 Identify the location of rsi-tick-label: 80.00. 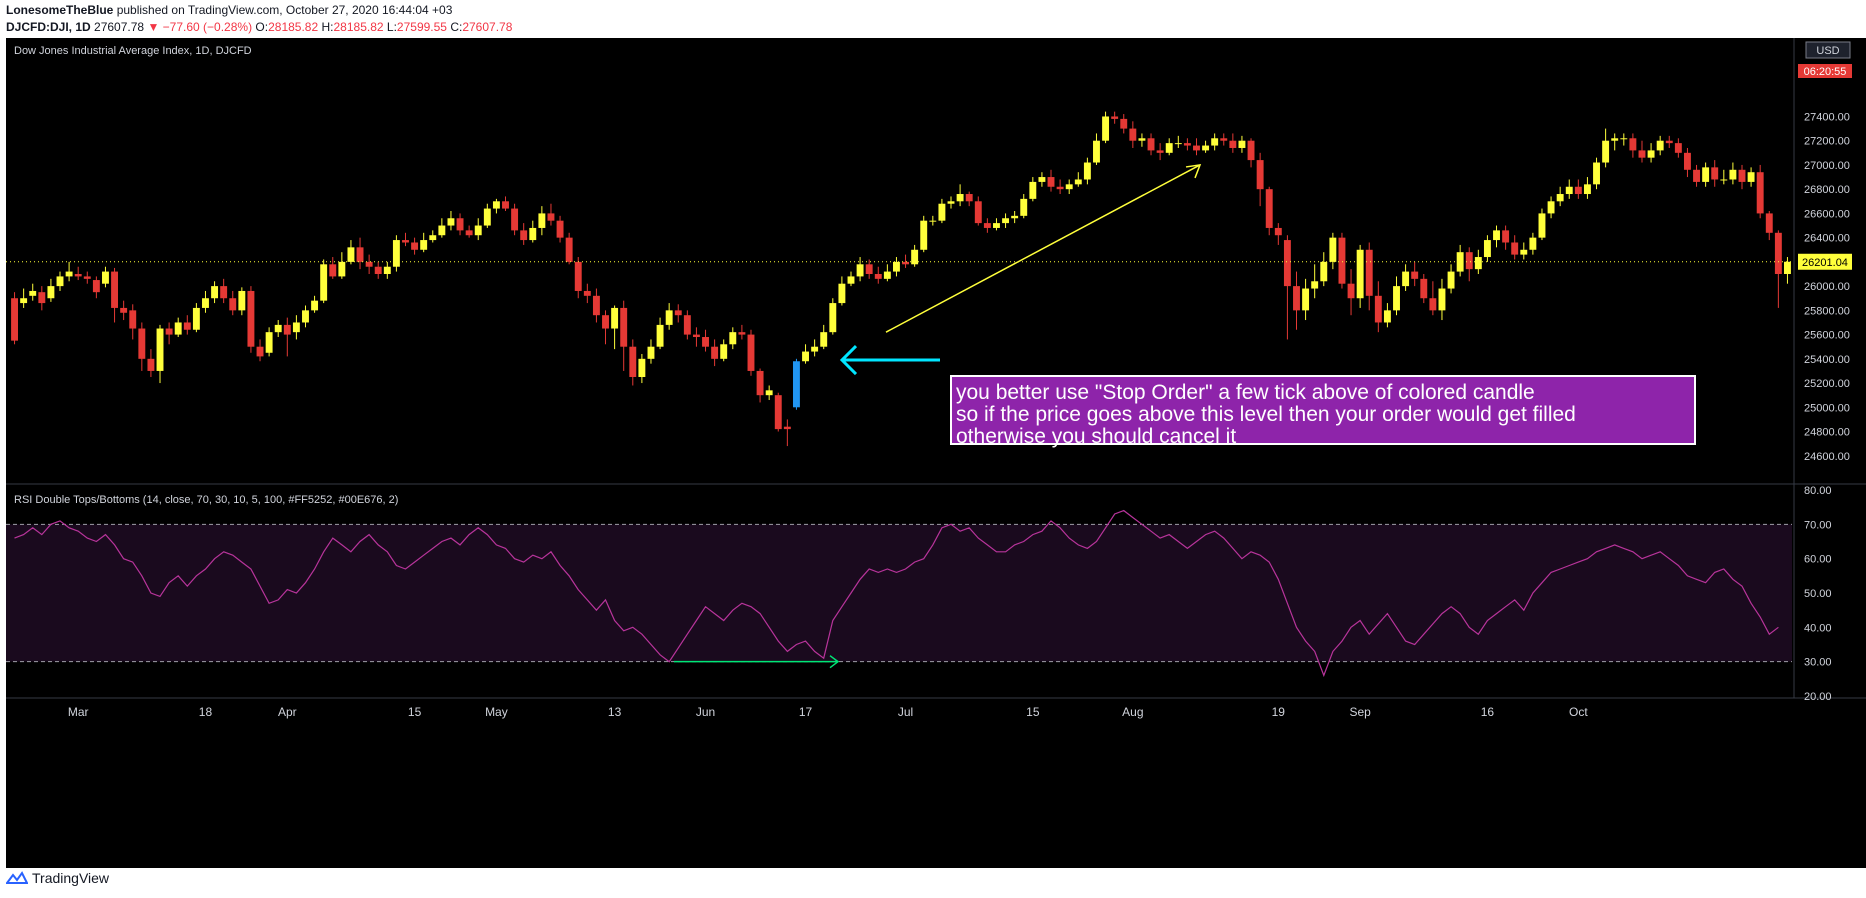
(1818, 491).